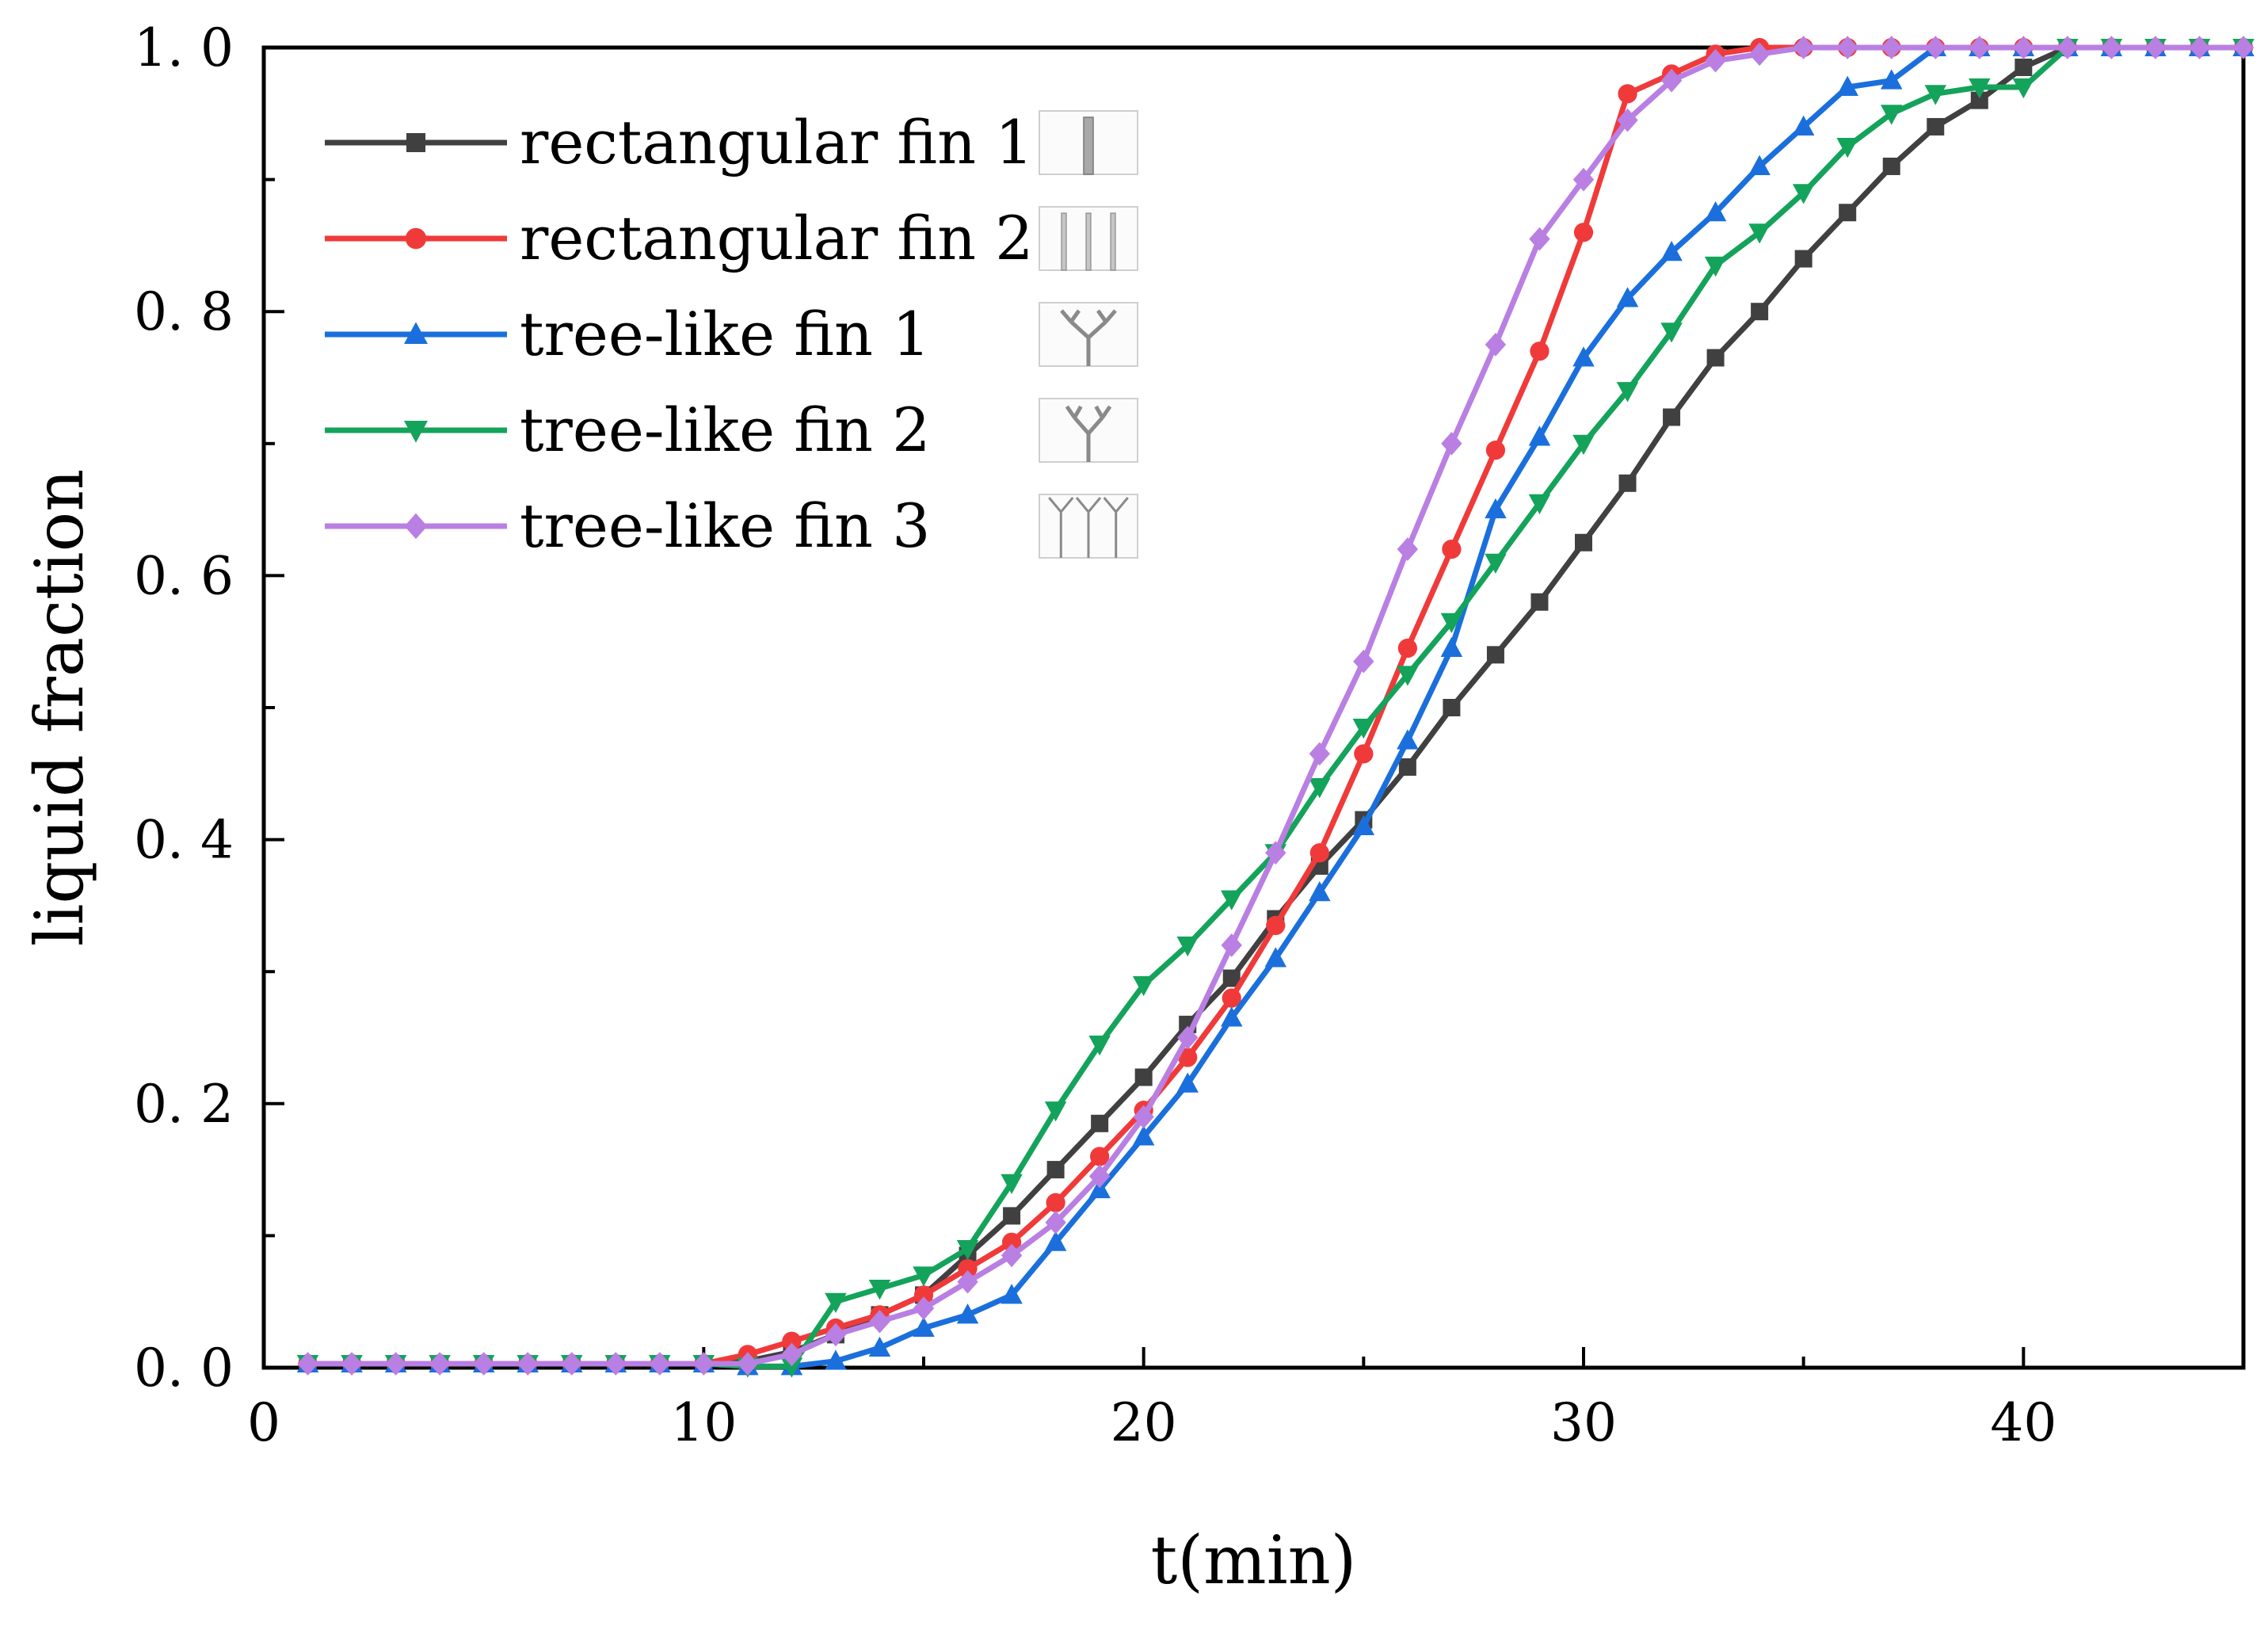 This screenshot has height=1626, width=2268. What do you see at coordinates (725, 430) in the screenshot?
I see `legend-label: tree-like fin 2` at bounding box center [725, 430].